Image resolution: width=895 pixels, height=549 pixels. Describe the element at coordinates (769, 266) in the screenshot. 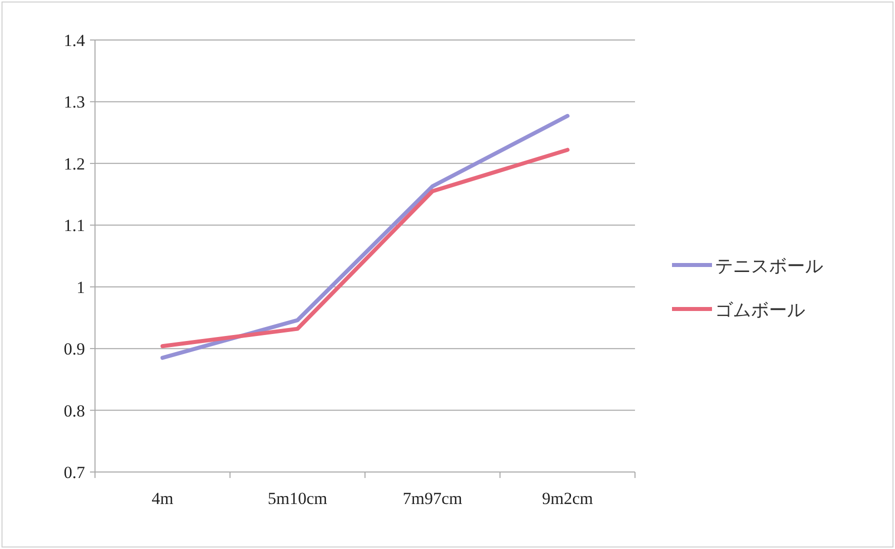

I see `legend-label: テニスボール` at that location.